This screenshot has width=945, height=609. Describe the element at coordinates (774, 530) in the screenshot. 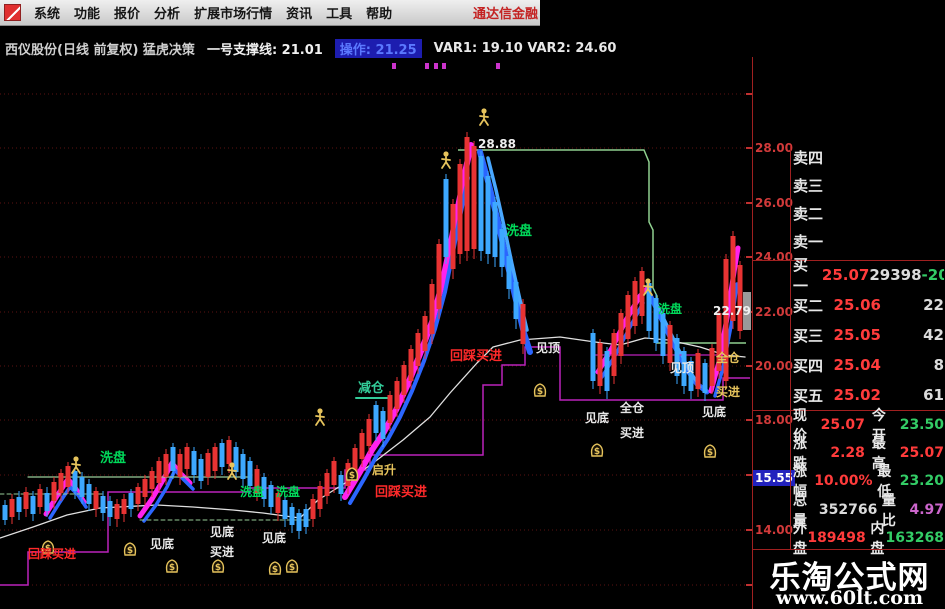

I see `axis-label: 14.00` at that location.